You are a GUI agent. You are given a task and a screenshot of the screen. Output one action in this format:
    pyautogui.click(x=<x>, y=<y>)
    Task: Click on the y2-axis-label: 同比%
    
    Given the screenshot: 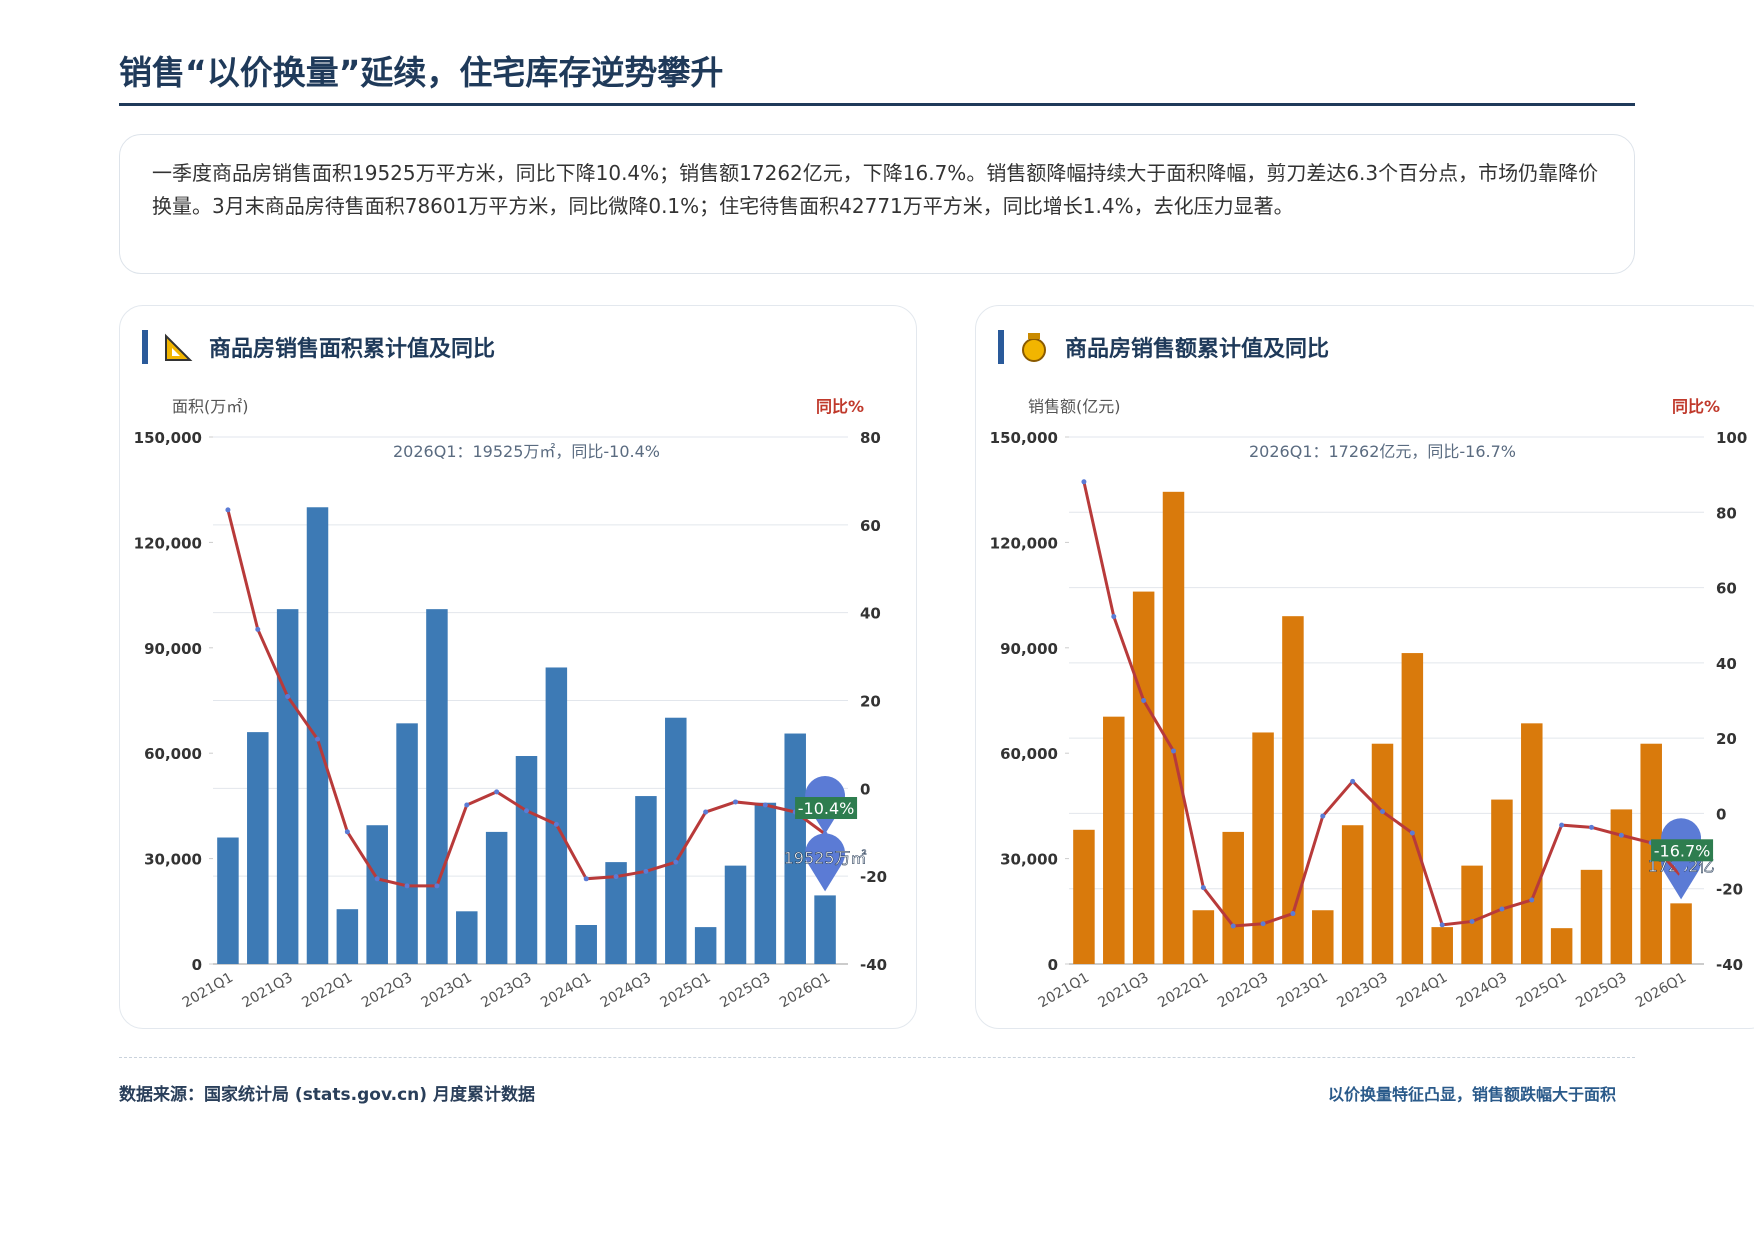 What is the action you would take?
    pyautogui.click(x=1696, y=406)
    